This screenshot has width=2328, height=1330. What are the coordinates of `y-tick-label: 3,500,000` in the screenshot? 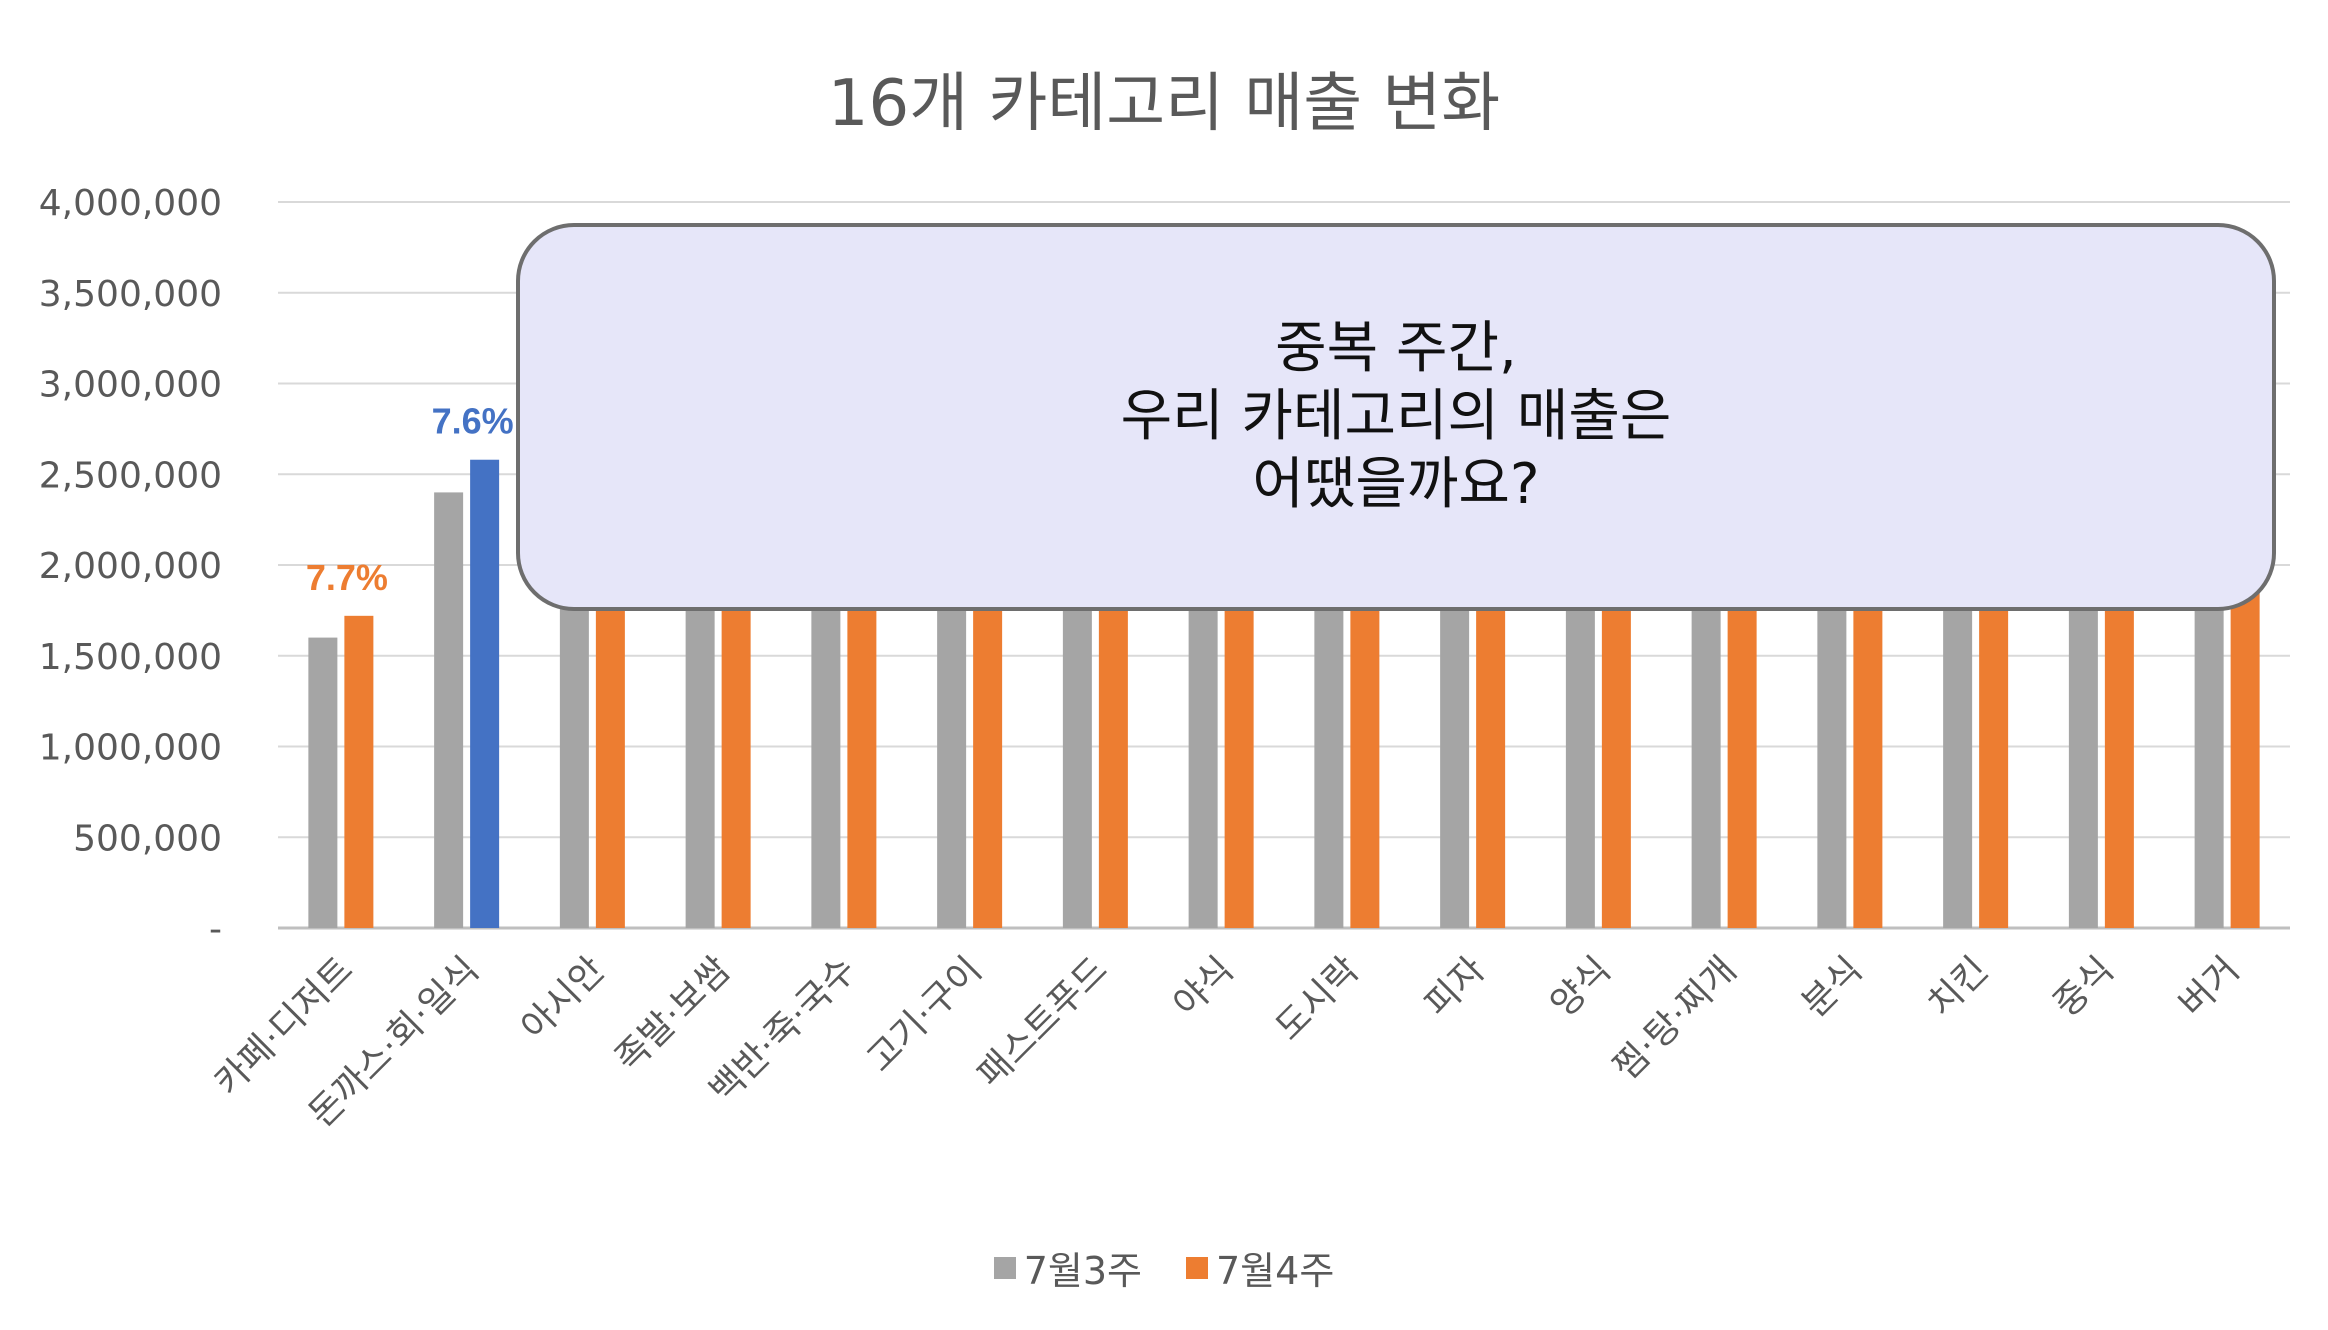 It's located at (130, 294).